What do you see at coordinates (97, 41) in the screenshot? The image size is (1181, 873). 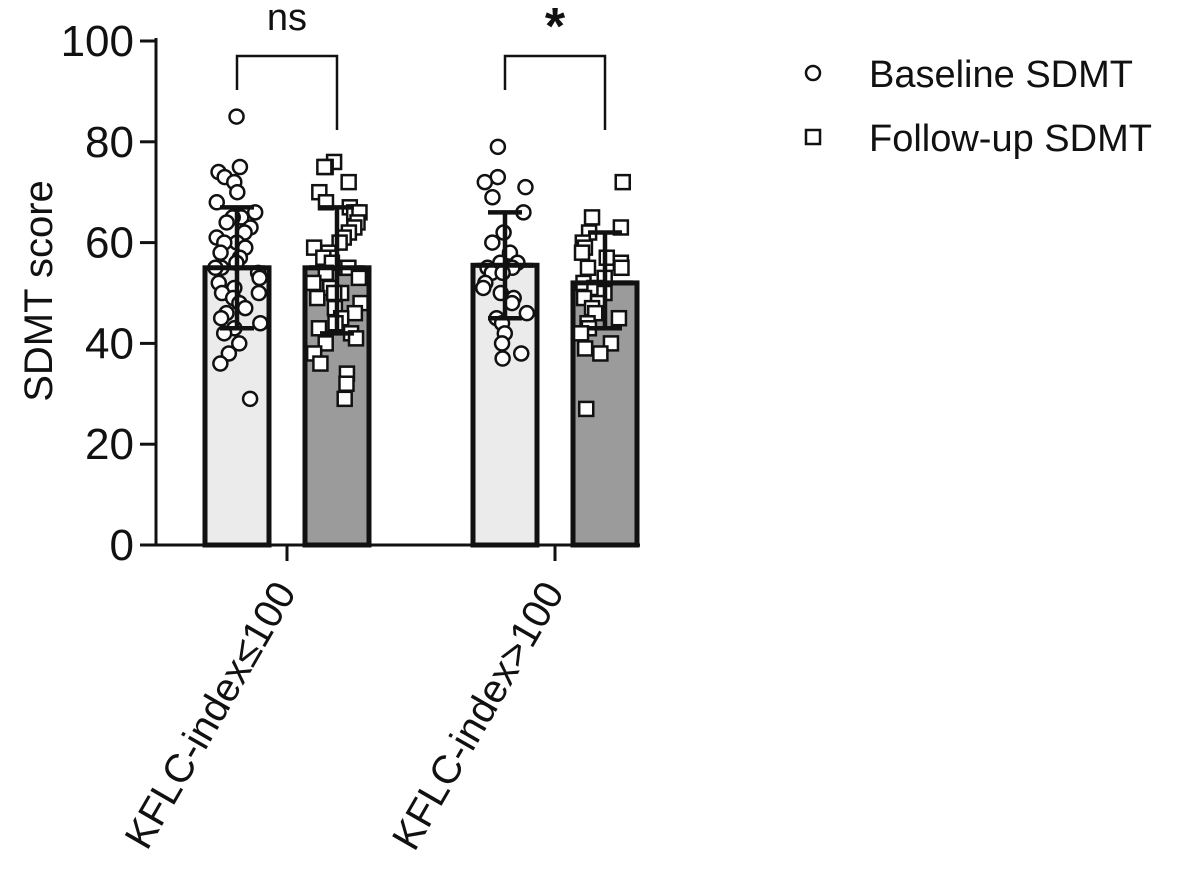 I see `y-tick-label: 100` at bounding box center [97, 41].